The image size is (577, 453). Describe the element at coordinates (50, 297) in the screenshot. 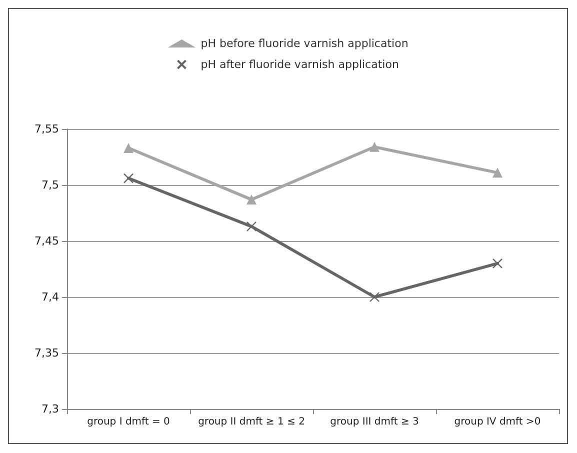

I see `y-tick-label: 7,4` at that location.